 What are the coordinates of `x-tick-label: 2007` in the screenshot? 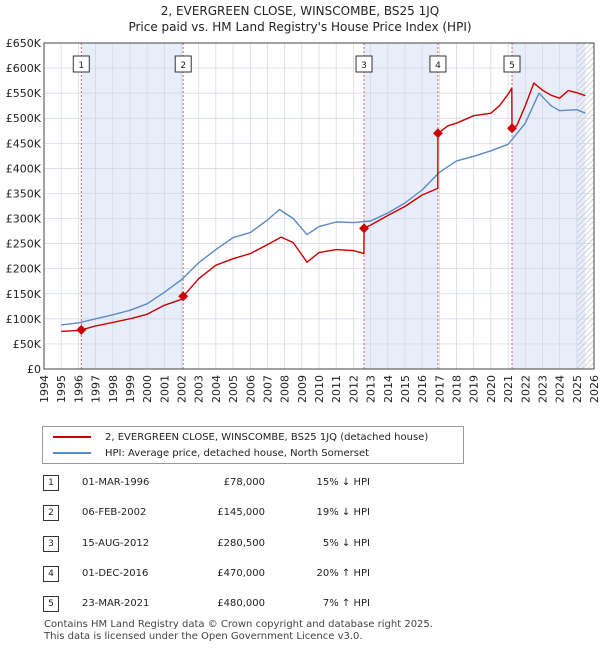 It's located at (267, 389).